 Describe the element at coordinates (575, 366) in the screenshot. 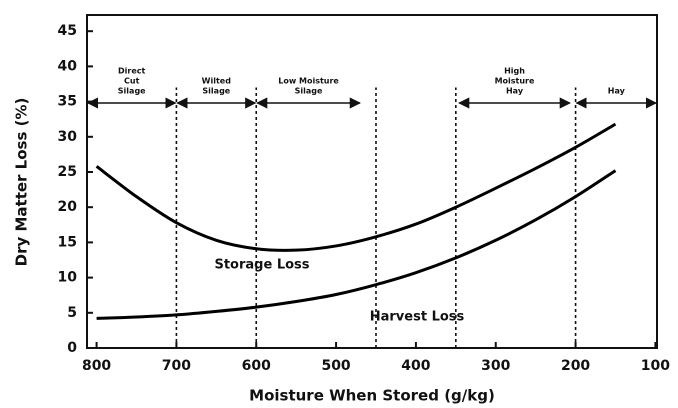

I see `x-tick-label: 200` at that location.